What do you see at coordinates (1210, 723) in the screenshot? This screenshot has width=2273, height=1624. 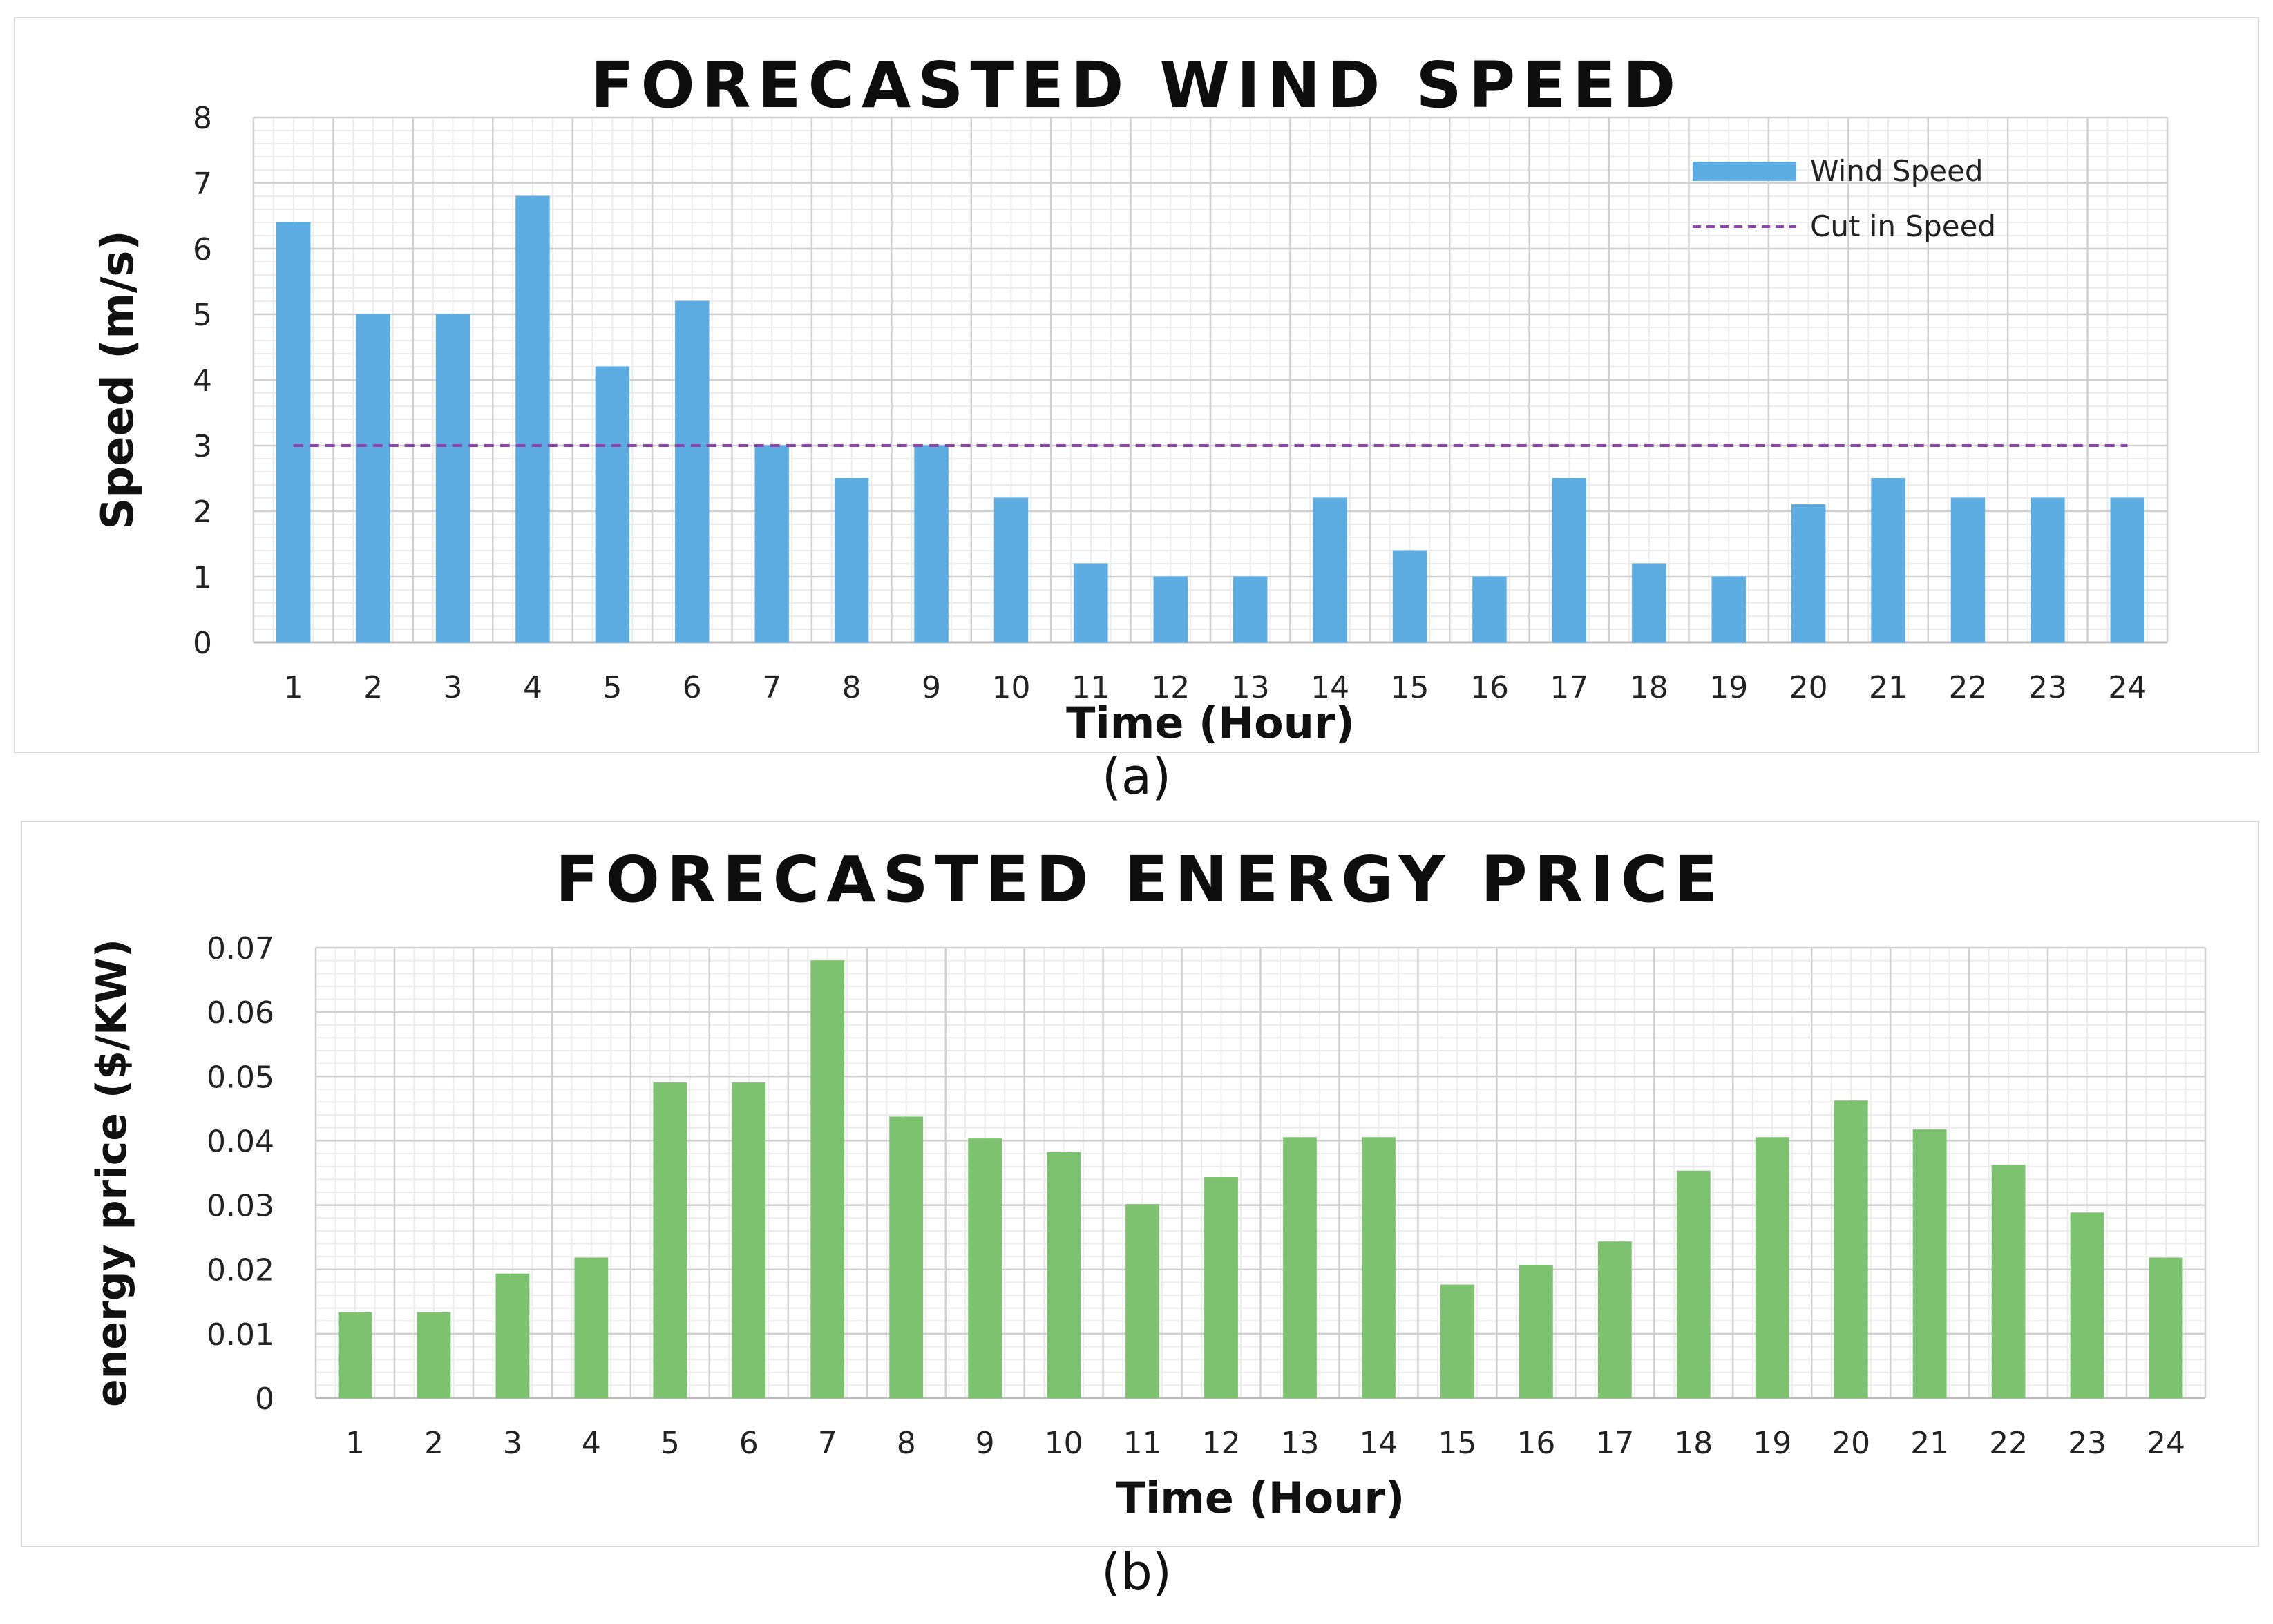 I see `wind-x-axis-title: Time (Hour)` at bounding box center [1210, 723].